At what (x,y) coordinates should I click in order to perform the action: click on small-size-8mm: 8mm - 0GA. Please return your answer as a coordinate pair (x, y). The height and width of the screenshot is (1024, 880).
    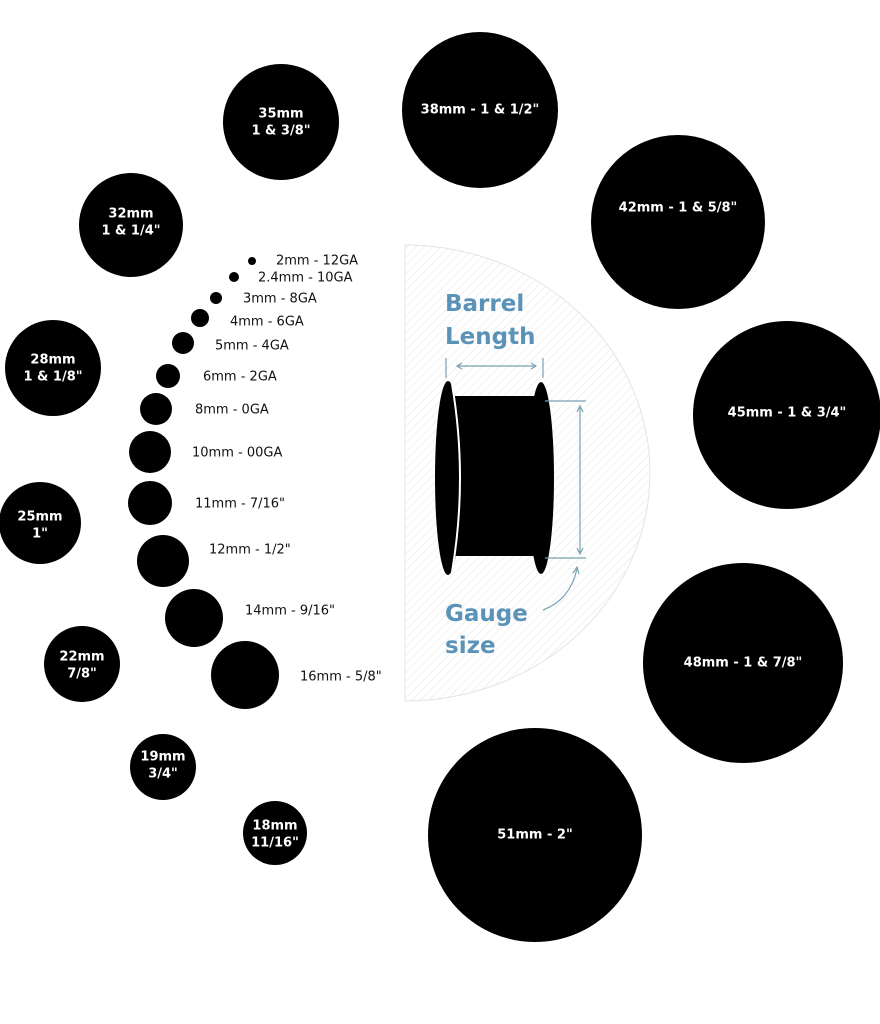
    Looking at the image, I should click on (204, 409).